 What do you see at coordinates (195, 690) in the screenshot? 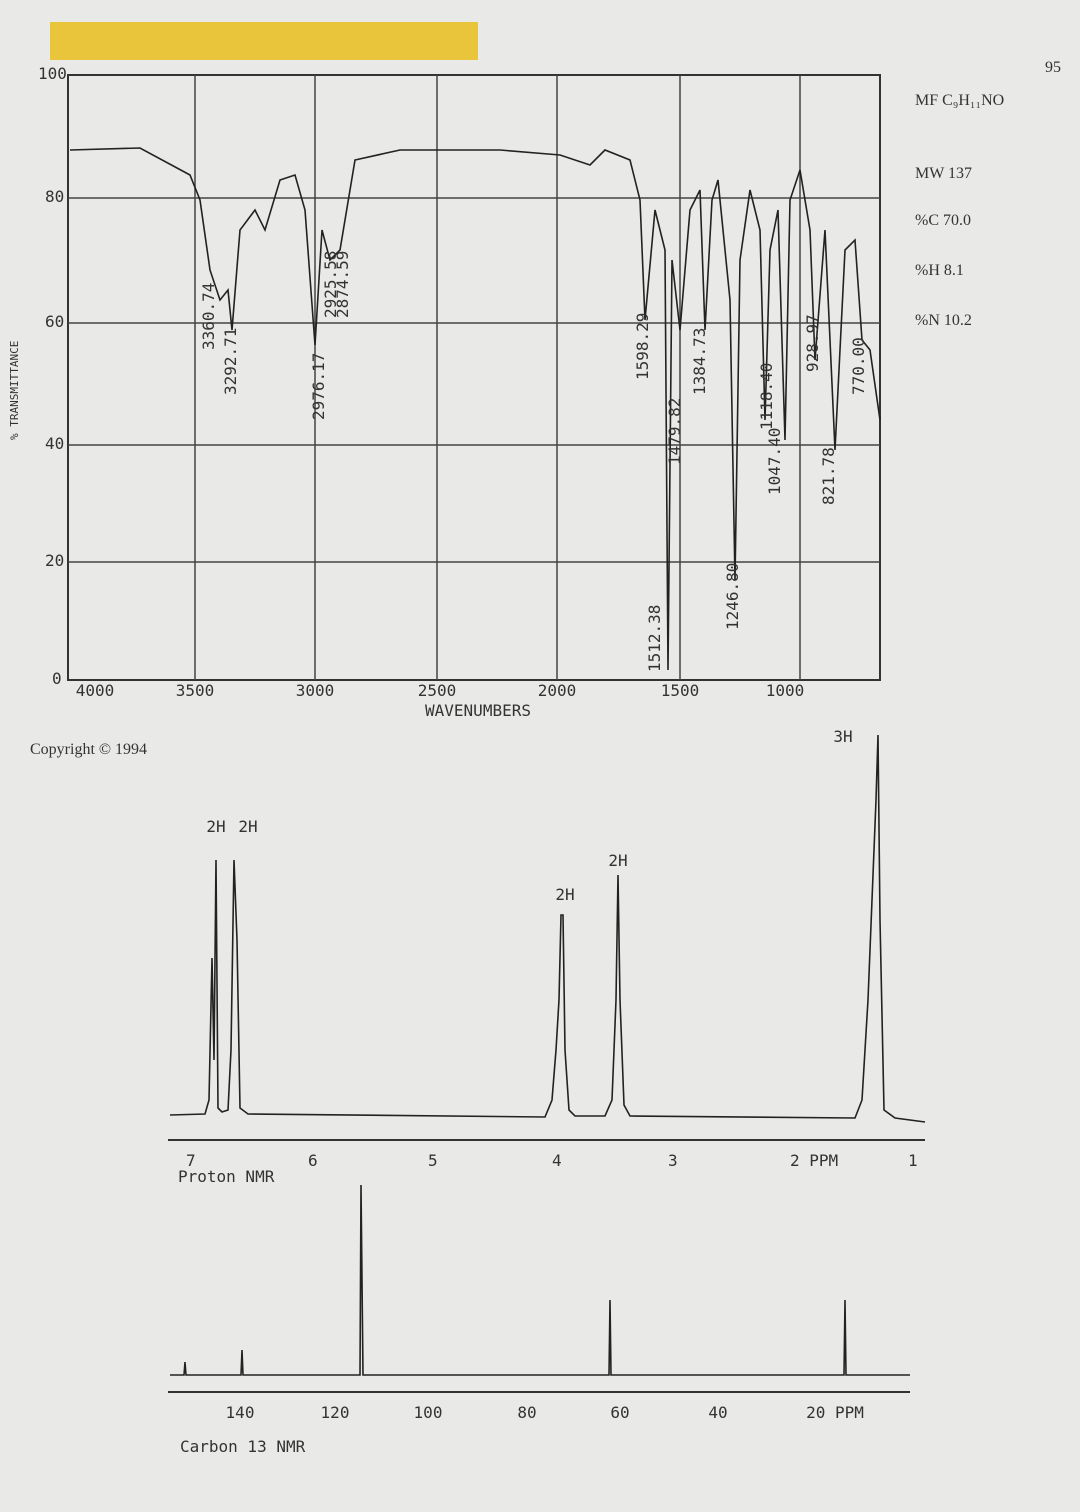
I see `x-tick-label: 3500` at bounding box center [195, 690].